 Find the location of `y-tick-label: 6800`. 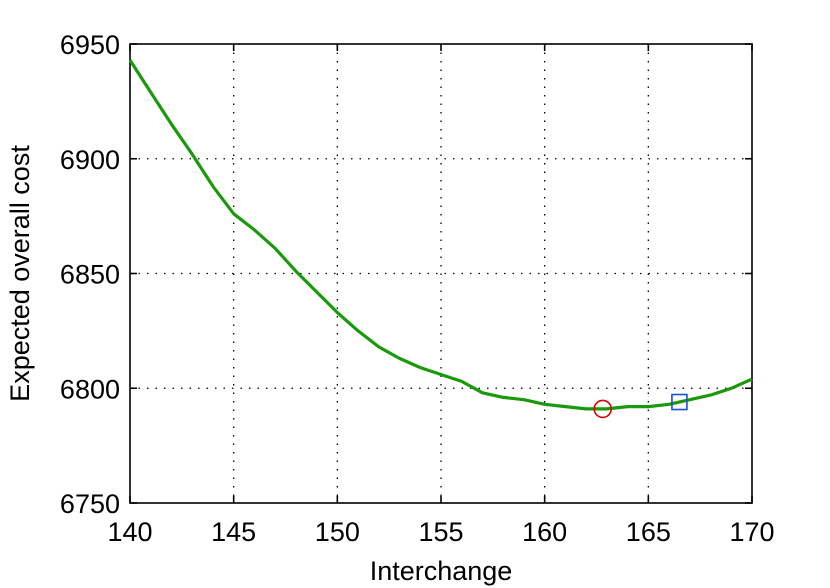

y-tick-label: 6800 is located at coordinates (90, 389).